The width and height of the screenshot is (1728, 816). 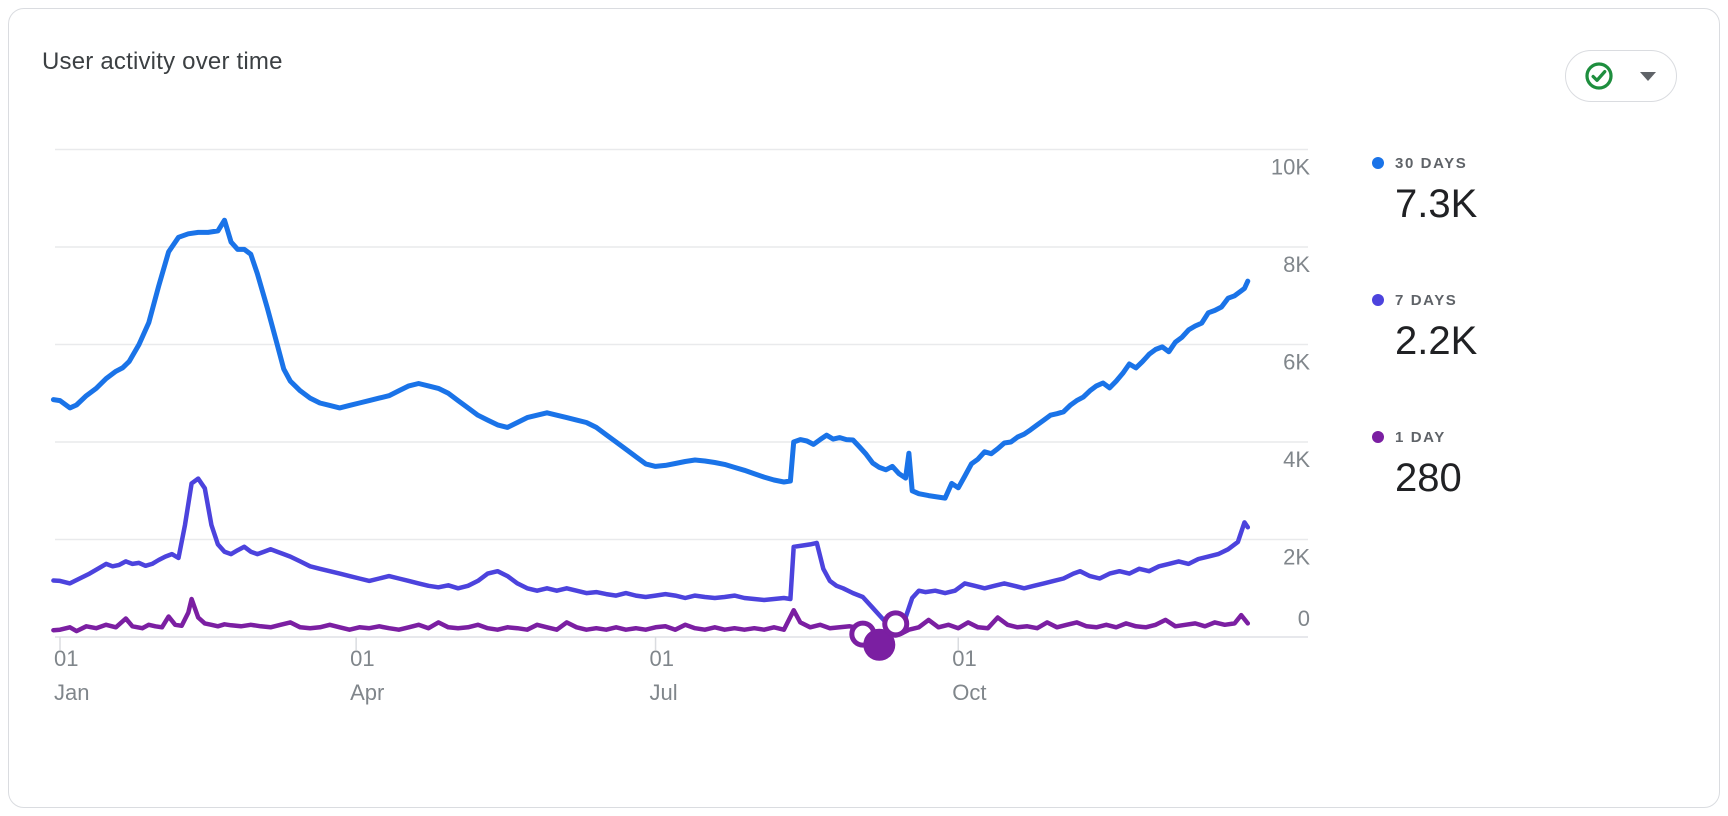 I want to click on x-axis-label-month: Jul, so click(x=664, y=692).